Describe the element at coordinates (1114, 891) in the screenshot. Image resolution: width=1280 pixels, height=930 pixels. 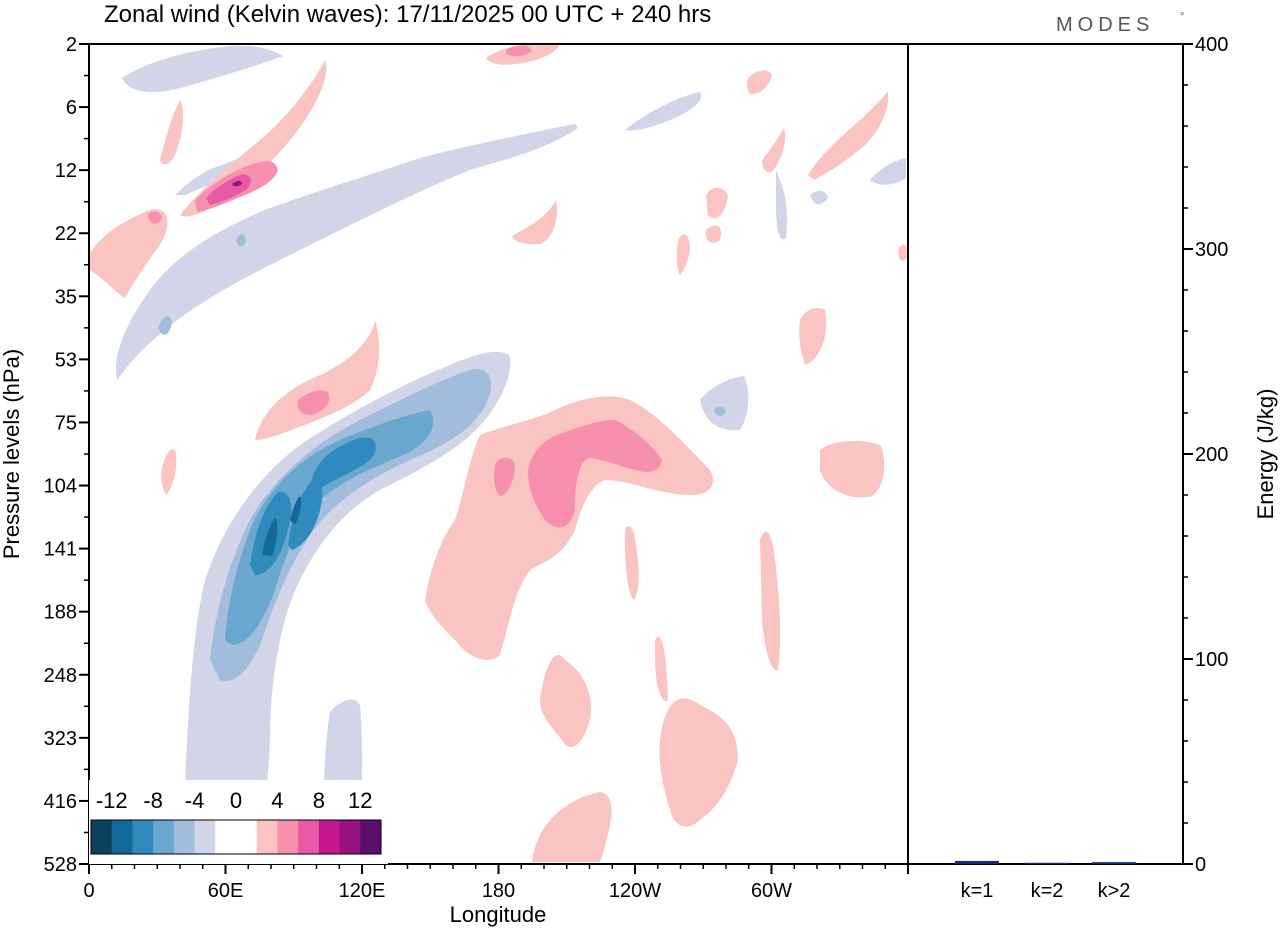
I see `energy-category-label: k>2` at that location.